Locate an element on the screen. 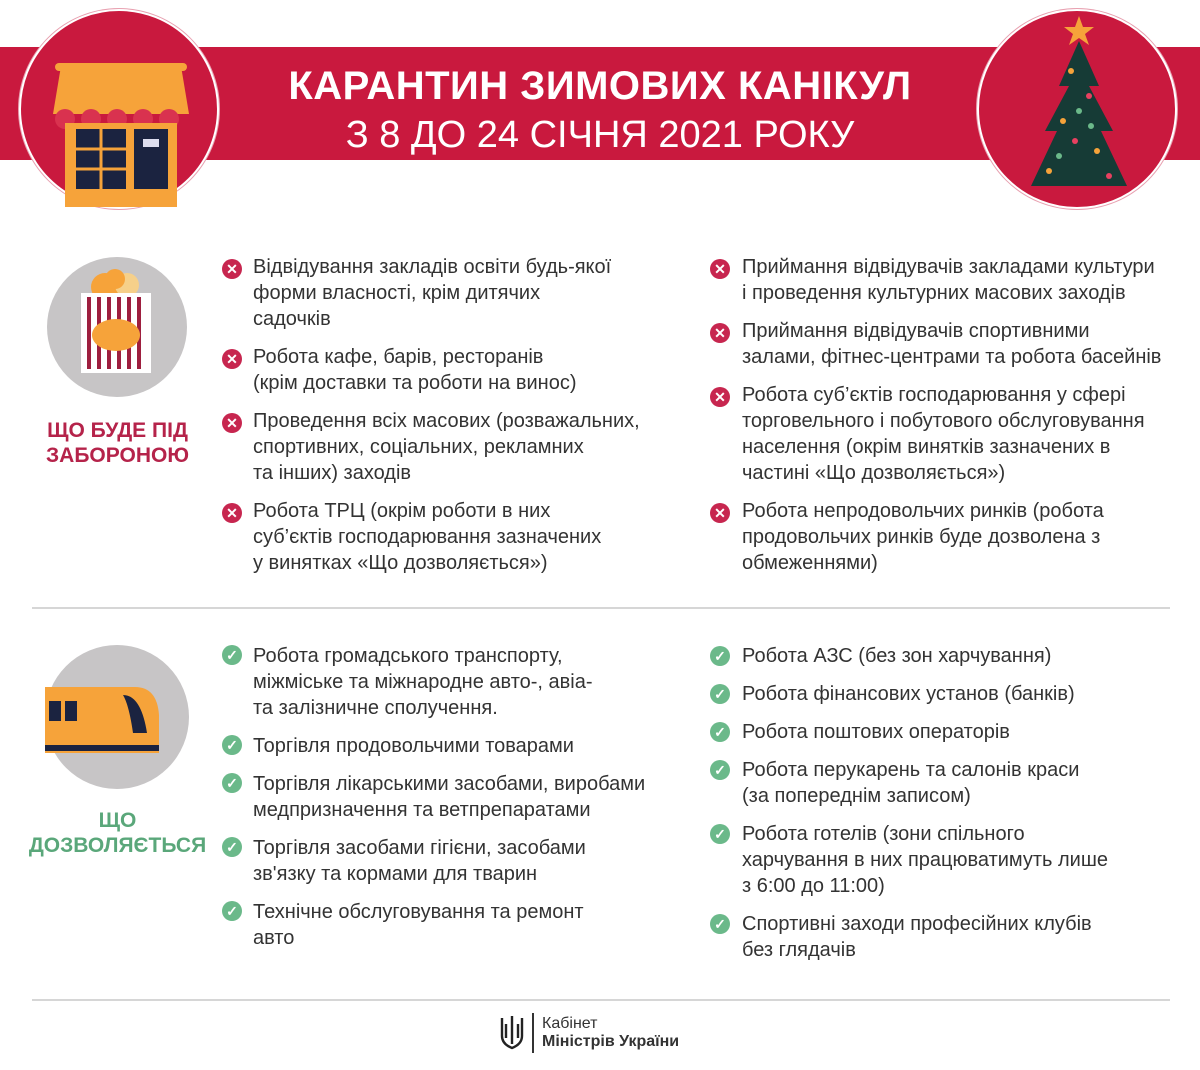  christmas-tree-icon is located at coordinates (1077, 109).